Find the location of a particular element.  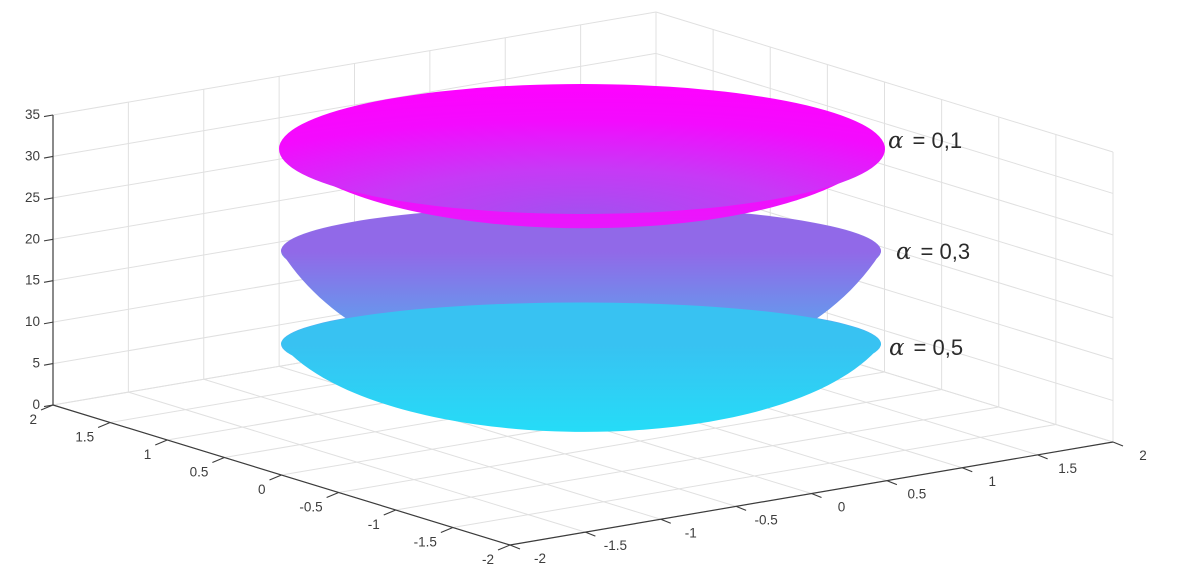

y-tick-label: -0.5 is located at coordinates (310, 507).